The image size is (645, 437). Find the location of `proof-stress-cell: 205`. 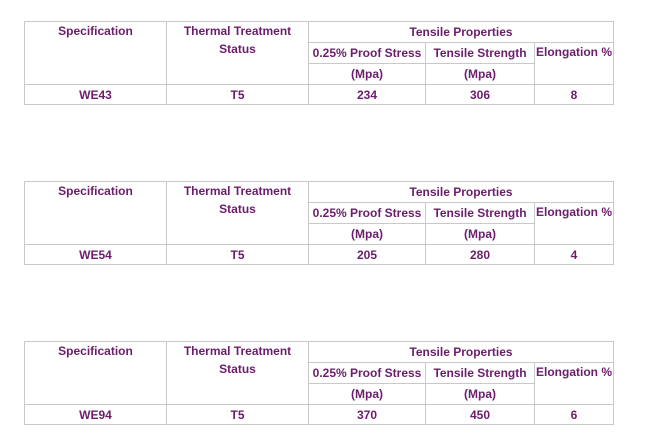

proof-stress-cell: 205 is located at coordinates (367, 254).